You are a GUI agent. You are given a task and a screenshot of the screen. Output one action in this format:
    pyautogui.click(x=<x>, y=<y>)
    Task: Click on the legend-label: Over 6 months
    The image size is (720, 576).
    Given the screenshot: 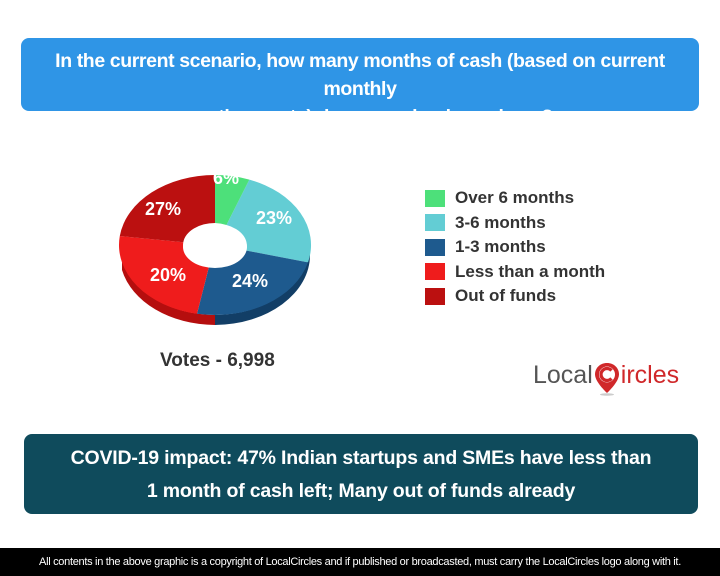 What is the action you would take?
    pyautogui.click(x=515, y=198)
    